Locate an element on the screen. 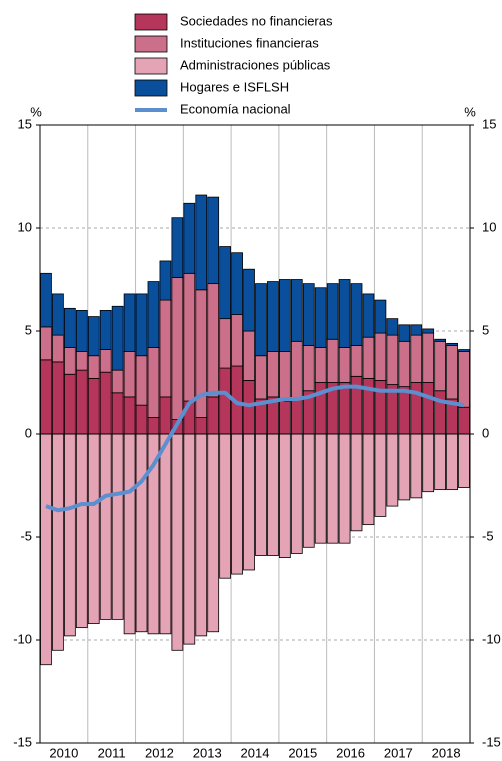 This screenshot has width=502, height=761. y-tick-label: -10 is located at coordinates (22, 638).